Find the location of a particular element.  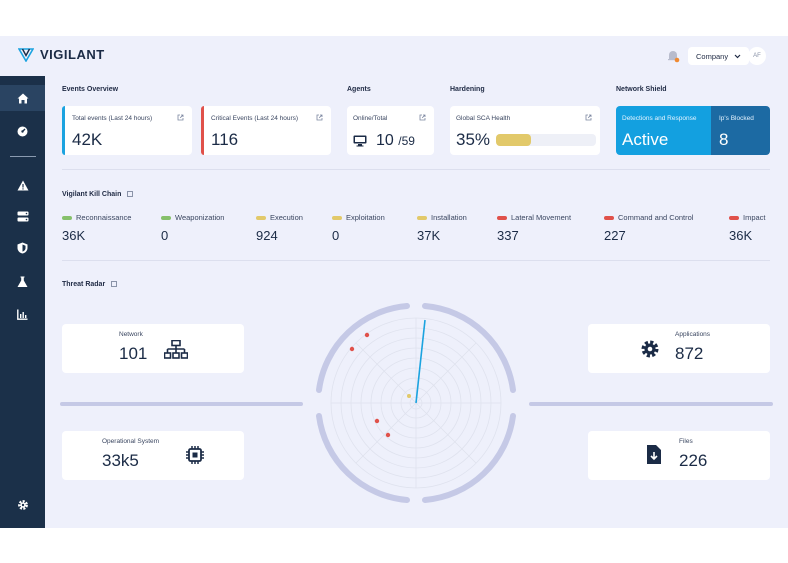

kill-chain-stage-value: 227 is located at coordinates (615, 235).